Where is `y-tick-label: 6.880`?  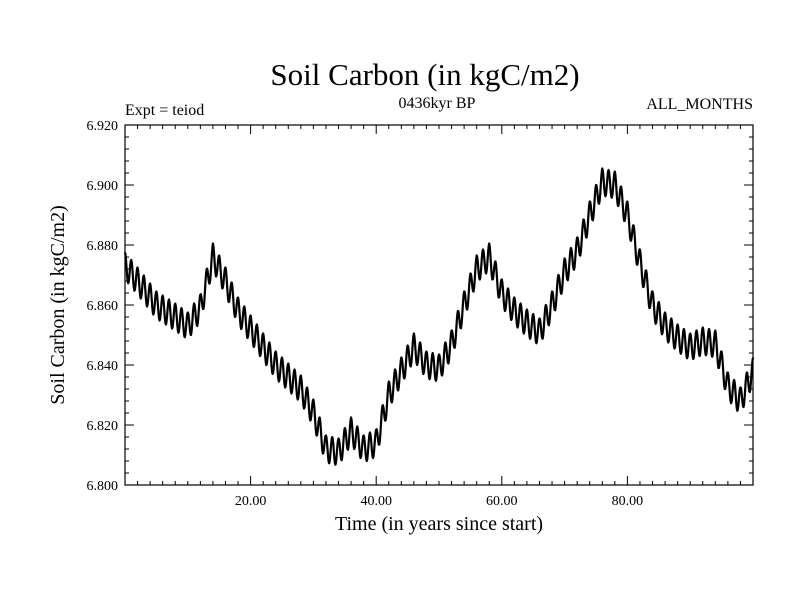 y-tick-label: 6.880 is located at coordinates (103, 246).